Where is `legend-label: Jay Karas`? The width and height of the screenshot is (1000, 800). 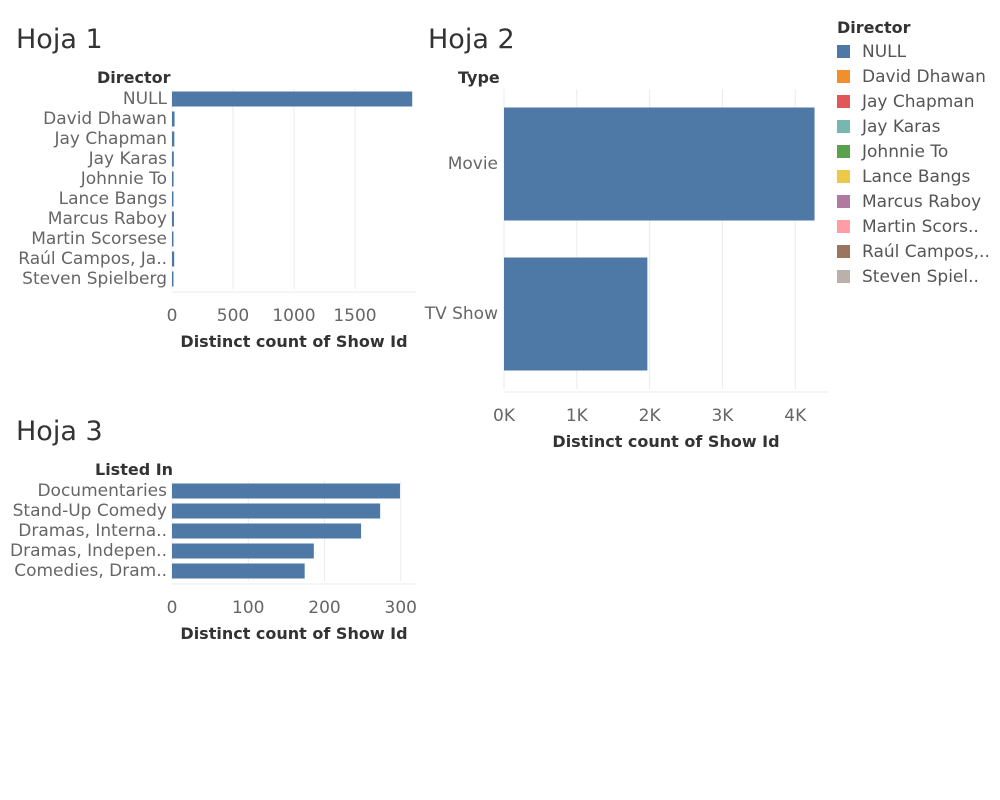
legend-label: Jay Karas is located at coordinates (901, 126).